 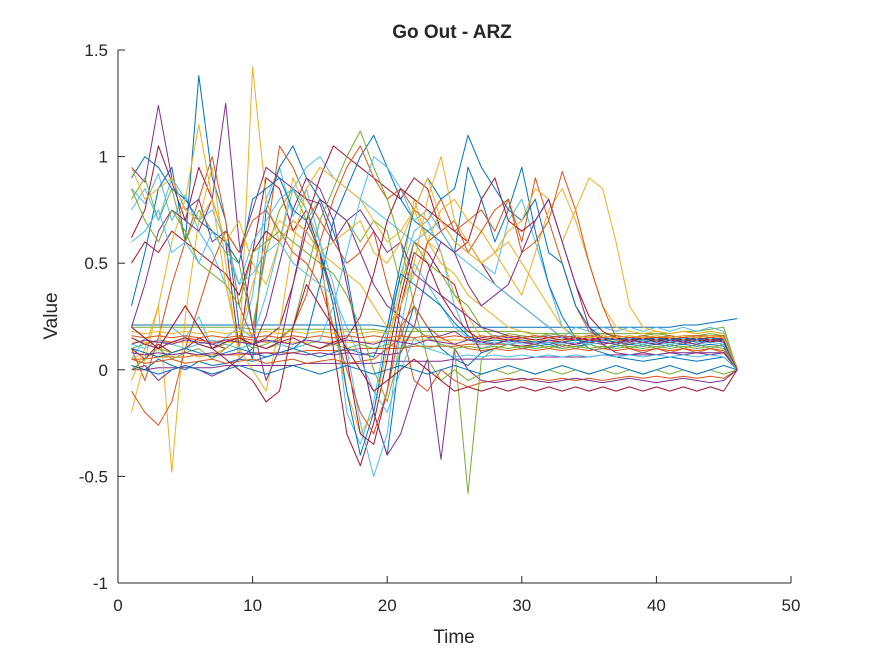 I want to click on y-tick-label: -1, so click(x=100, y=583).